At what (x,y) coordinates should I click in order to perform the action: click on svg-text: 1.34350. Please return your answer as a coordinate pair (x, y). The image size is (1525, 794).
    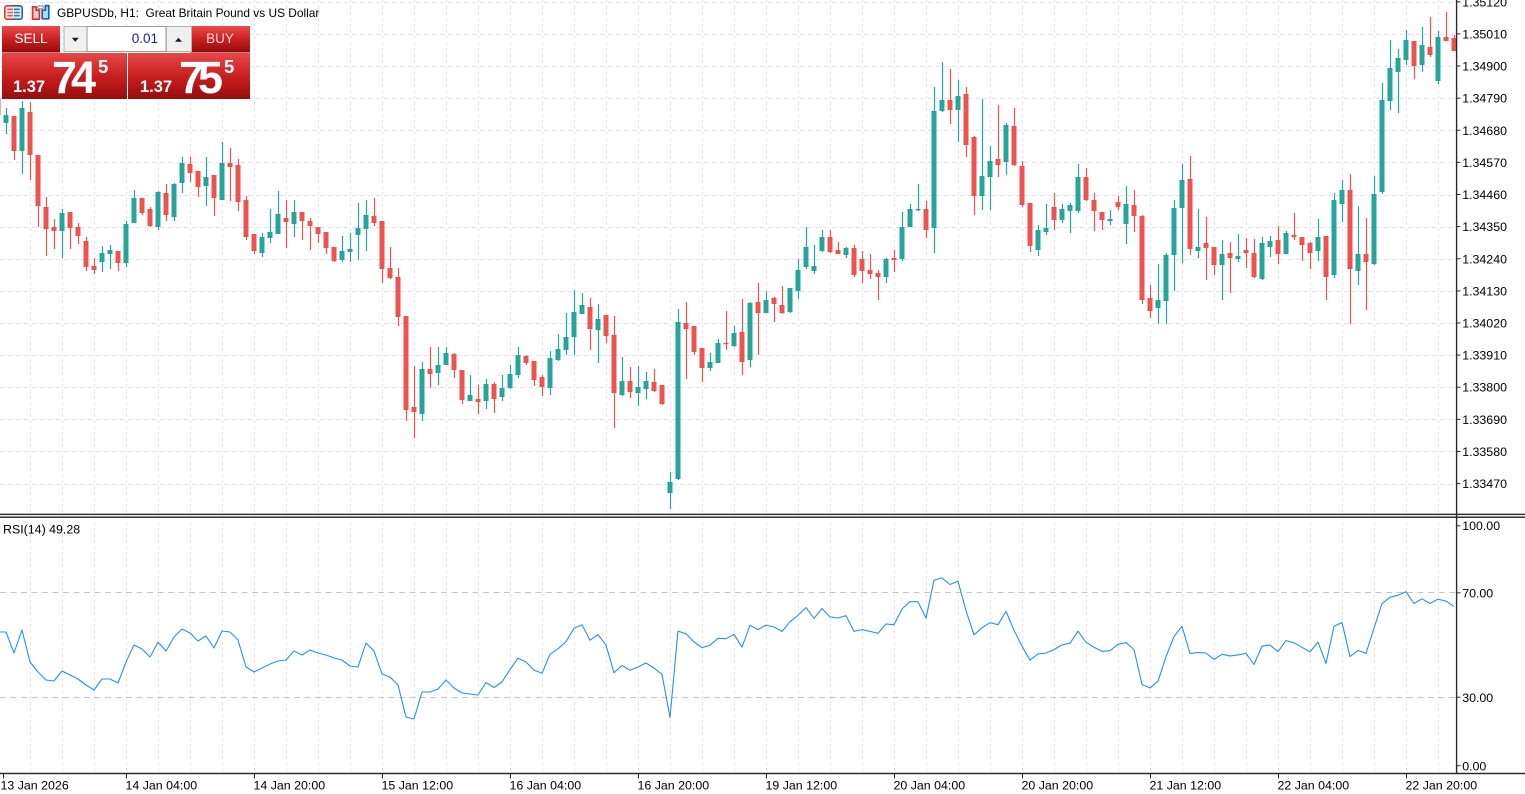
    Looking at the image, I should click on (1484, 227).